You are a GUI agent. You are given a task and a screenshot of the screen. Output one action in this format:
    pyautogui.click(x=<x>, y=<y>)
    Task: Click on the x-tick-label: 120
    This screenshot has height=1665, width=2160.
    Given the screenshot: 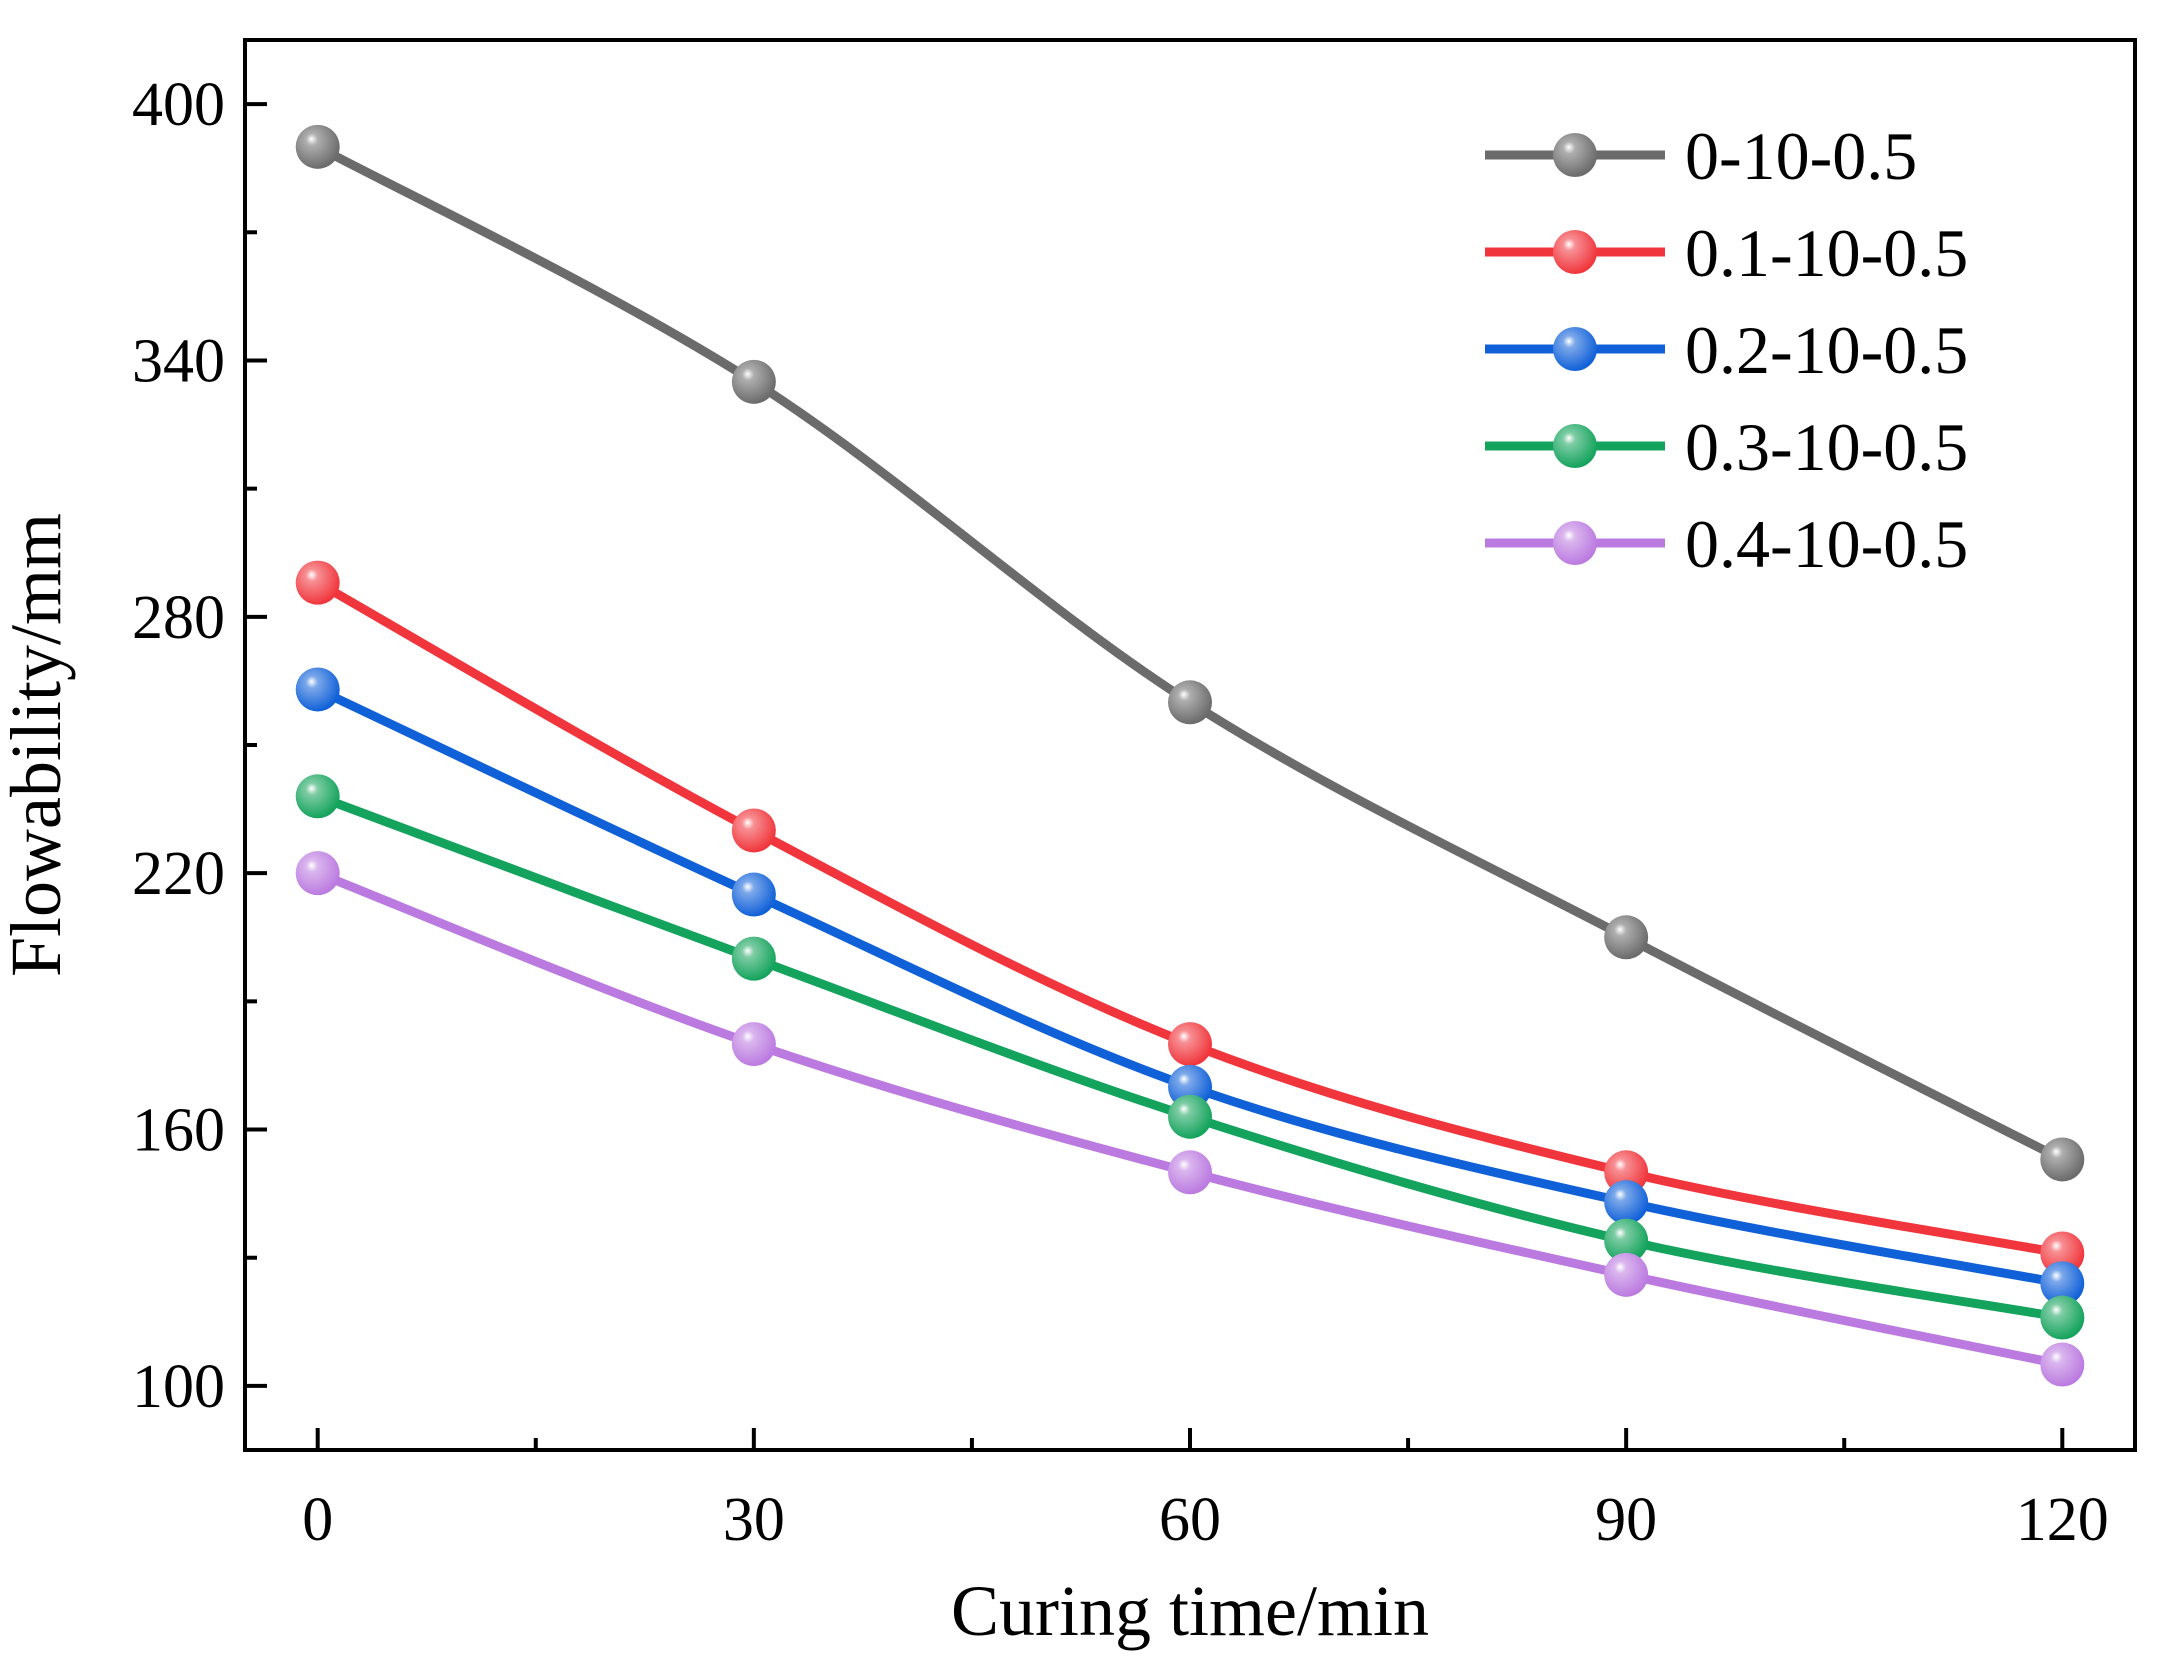 What is the action you would take?
    pyautogui.click(x=2062, y=1520)
    